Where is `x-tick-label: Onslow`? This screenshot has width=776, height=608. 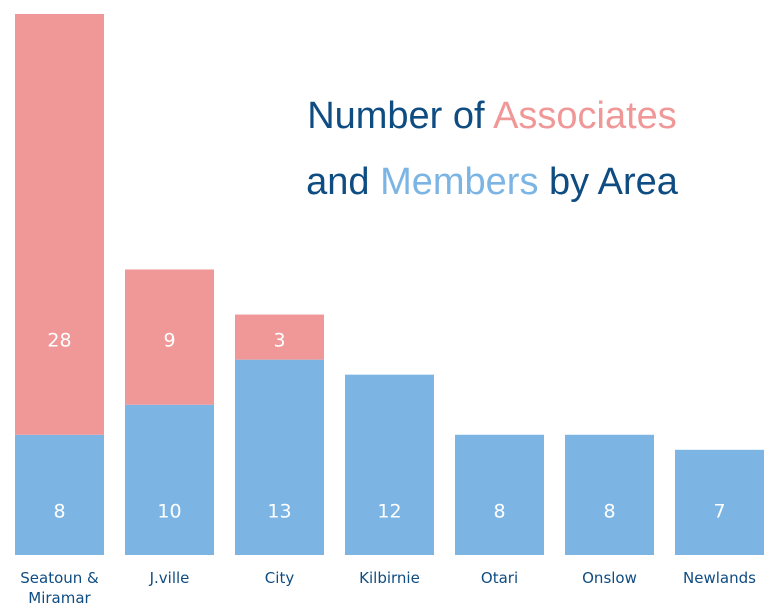 x-tick-label: Onslow is located at coordinates (609, 578).